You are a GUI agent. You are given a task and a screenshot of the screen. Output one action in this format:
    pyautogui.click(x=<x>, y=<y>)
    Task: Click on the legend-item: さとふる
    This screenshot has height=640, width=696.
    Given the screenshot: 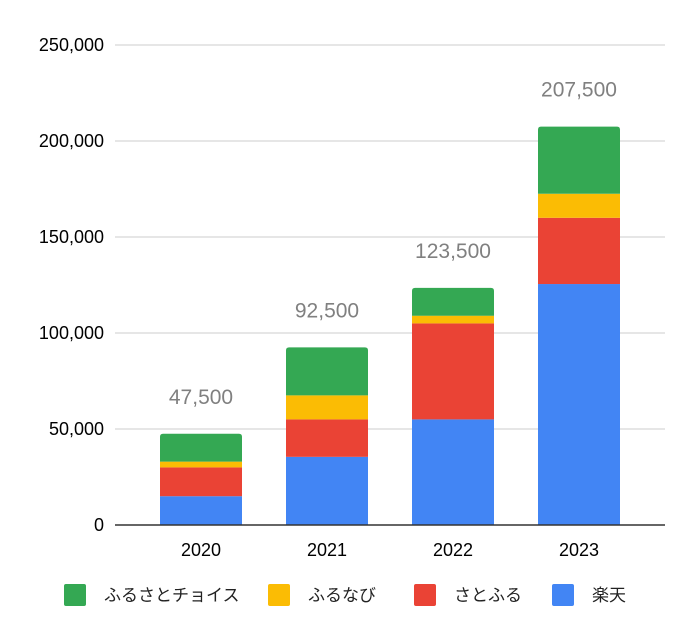 What is the action you would take?
    pyautogui.click(x=468, y=595)
    